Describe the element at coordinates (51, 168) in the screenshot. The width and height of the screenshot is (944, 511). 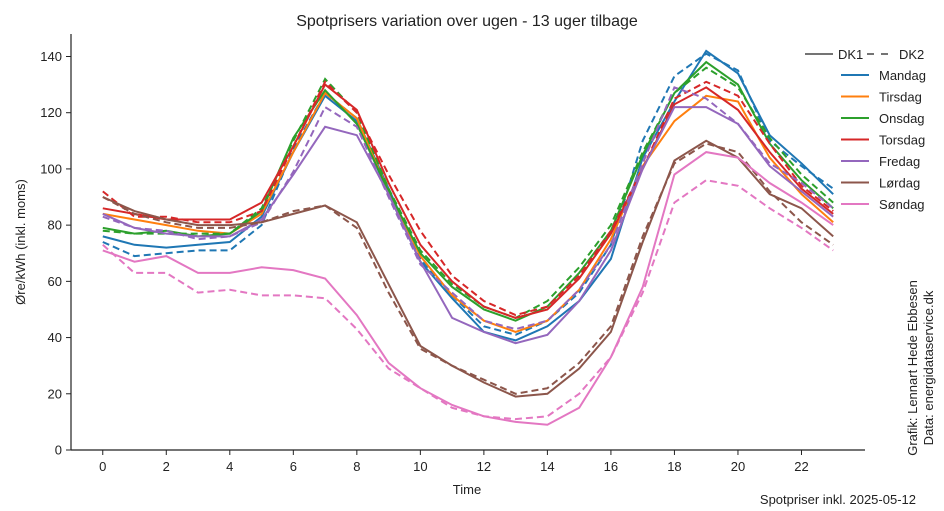
I see `y-tick-label: 100` at that location.